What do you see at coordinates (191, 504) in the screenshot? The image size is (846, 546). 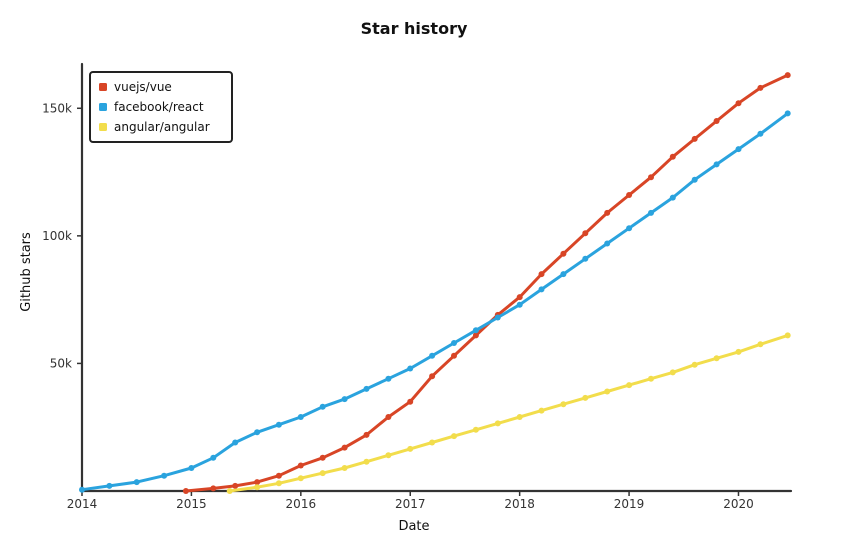 I see `x-tick-label: 2015` at bounding box center [191, 504].